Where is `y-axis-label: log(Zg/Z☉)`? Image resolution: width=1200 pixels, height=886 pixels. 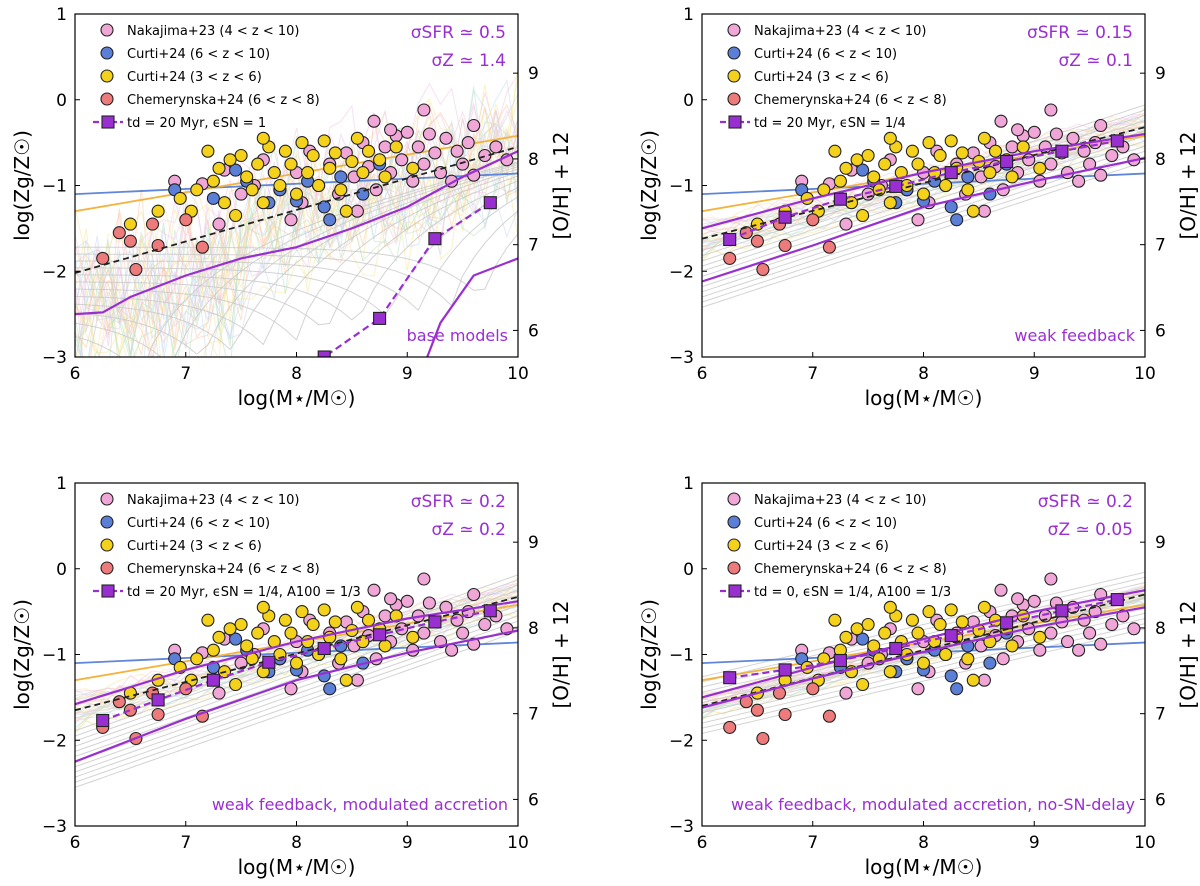
y-axis-label: log(Zg/Z☉) is located at coordinates (649, 185).